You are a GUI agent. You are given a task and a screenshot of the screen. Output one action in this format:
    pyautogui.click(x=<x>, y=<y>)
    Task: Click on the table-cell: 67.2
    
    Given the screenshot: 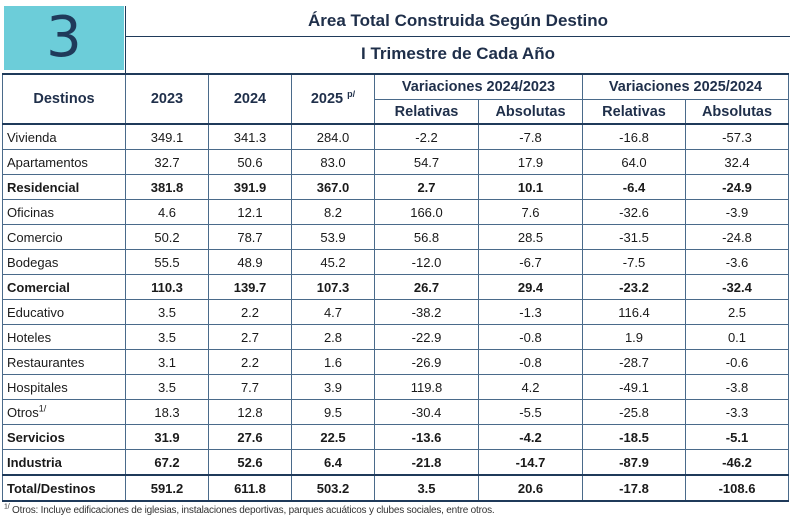 What is the action you would take?
    pyautogui.click(x=167, y=462)
    